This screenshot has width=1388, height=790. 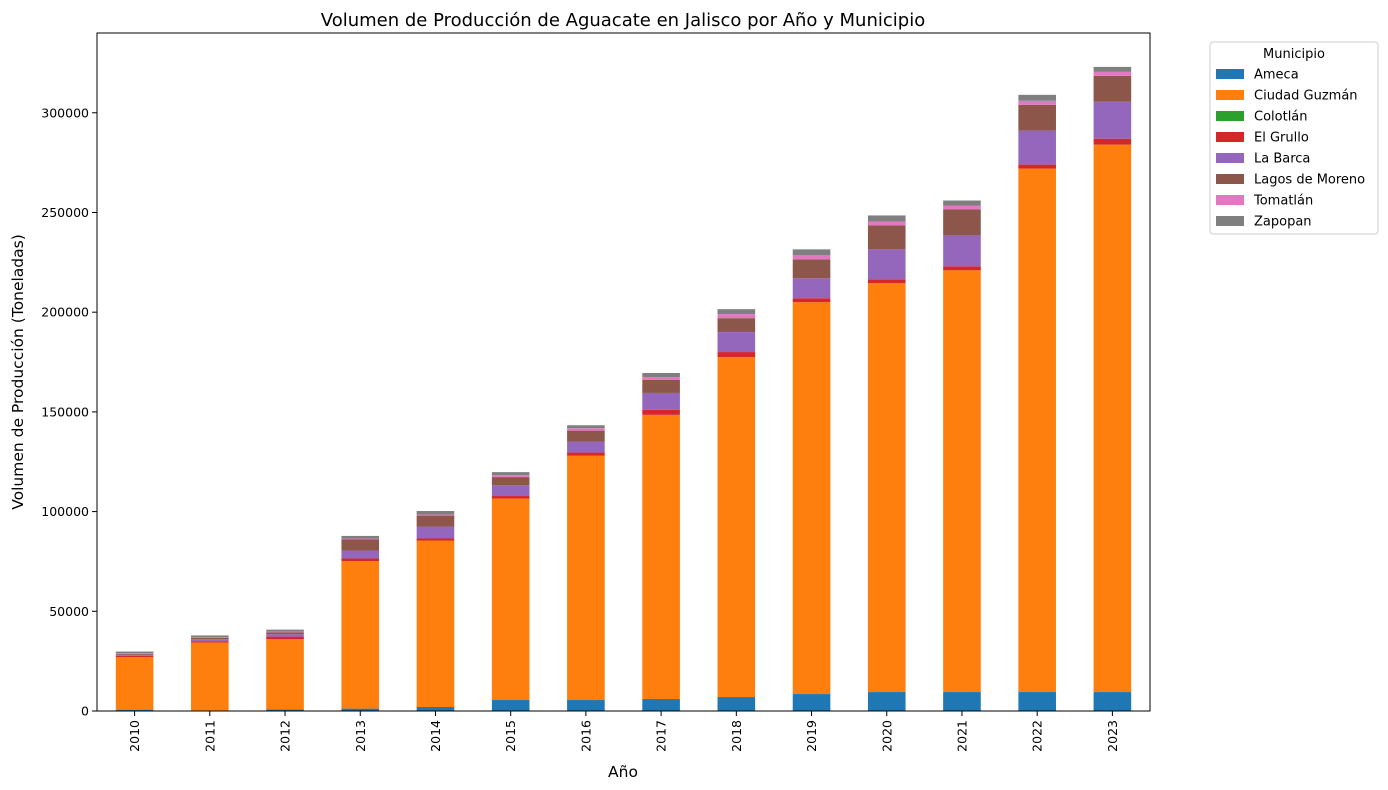 I want to click on x-tick-label: 2023, so click(x=1112, y=736).